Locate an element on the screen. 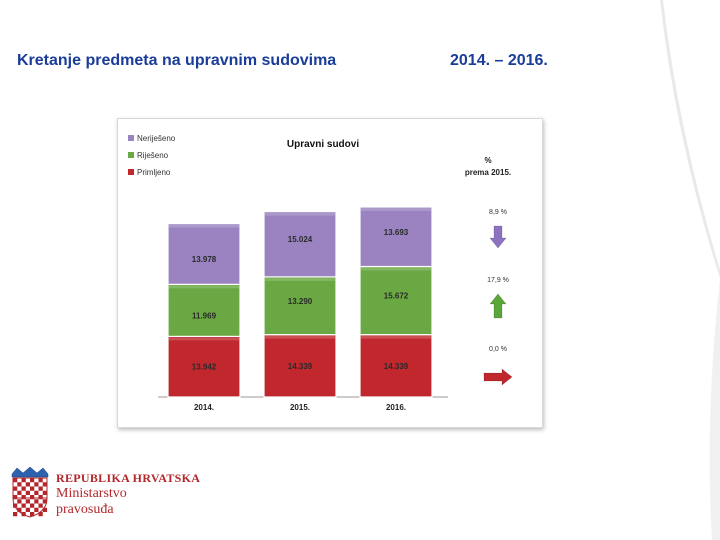 This screenshot has height=540, width=720. data-label: 13.942 is located at coordinates (204, 367).